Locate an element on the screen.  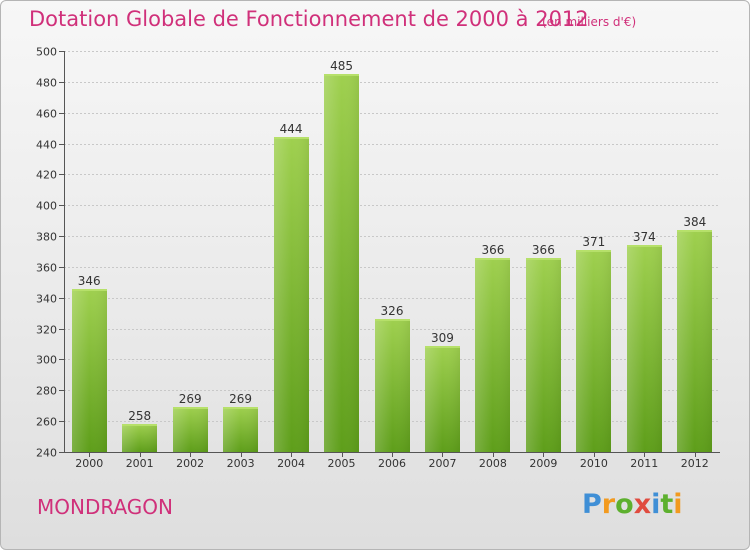
data-label: 346 is located at coordinates (89, 281).